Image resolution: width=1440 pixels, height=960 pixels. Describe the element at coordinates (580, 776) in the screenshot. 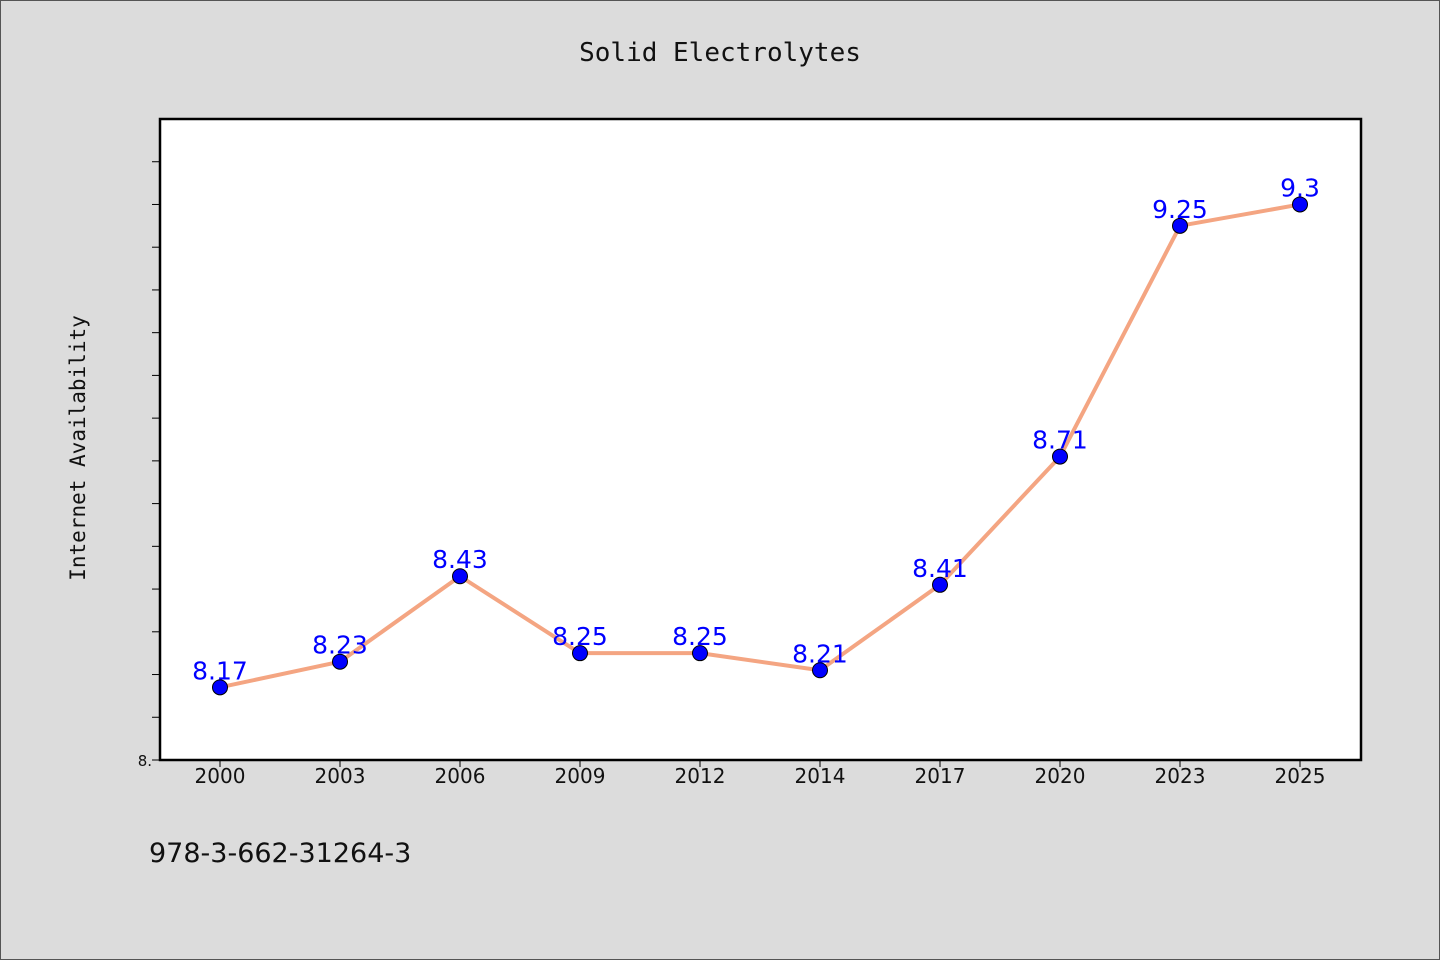

I see `x-tick-label: 2009` at that location.